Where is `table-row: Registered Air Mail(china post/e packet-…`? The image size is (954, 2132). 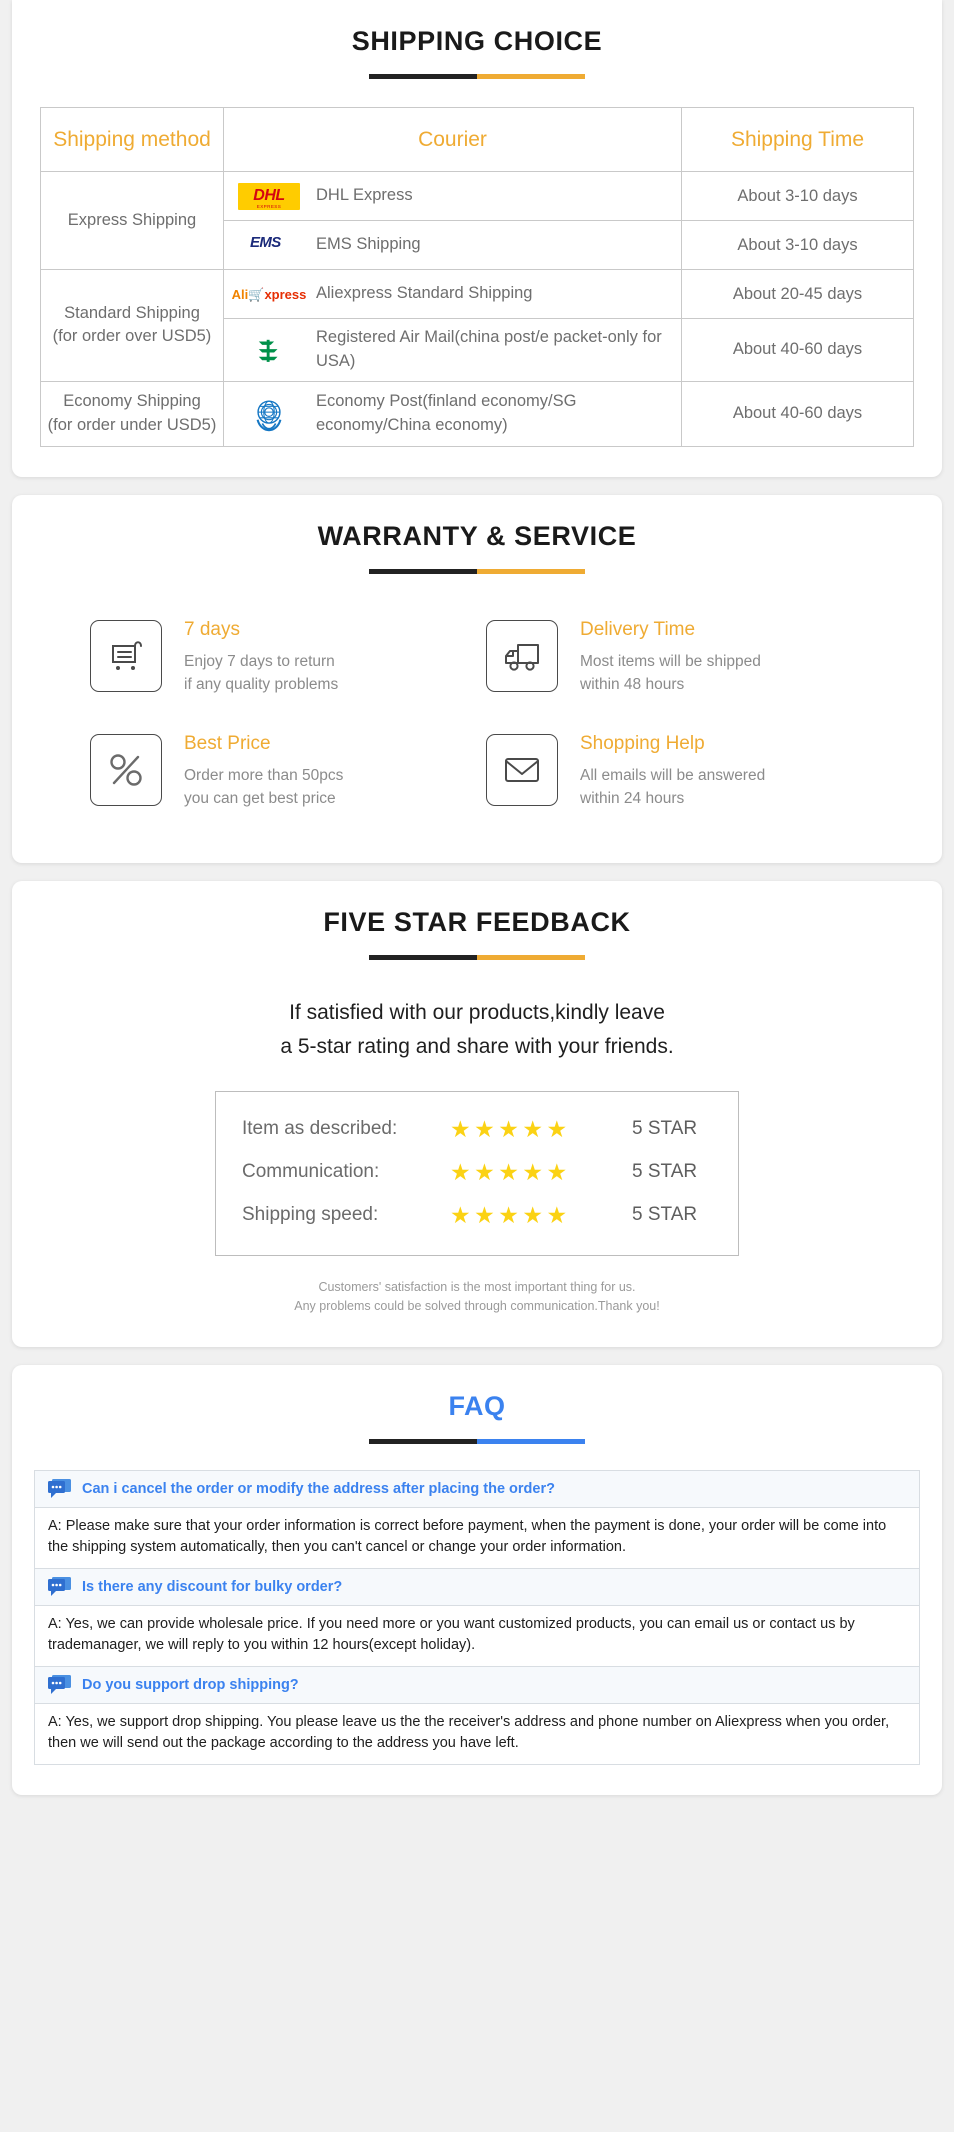 table-row: Registered Air Mail(china post/e packet-… is located at coordinates (477, 350).